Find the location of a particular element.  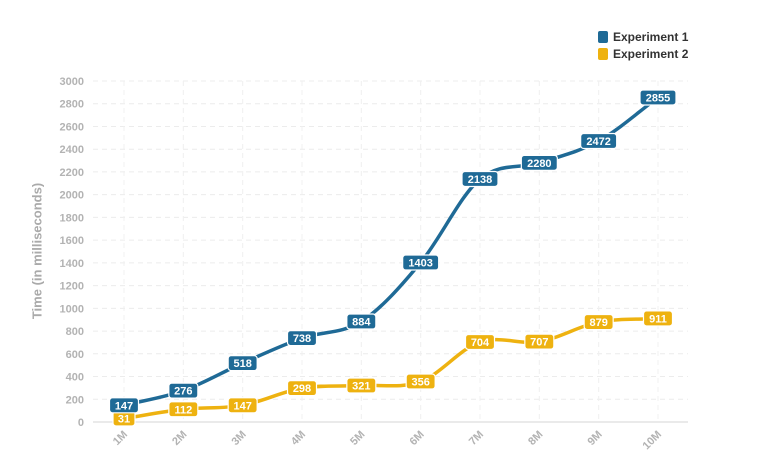

data-label-experiment-1-8M: 2280 is located at coordinates (539, 164).